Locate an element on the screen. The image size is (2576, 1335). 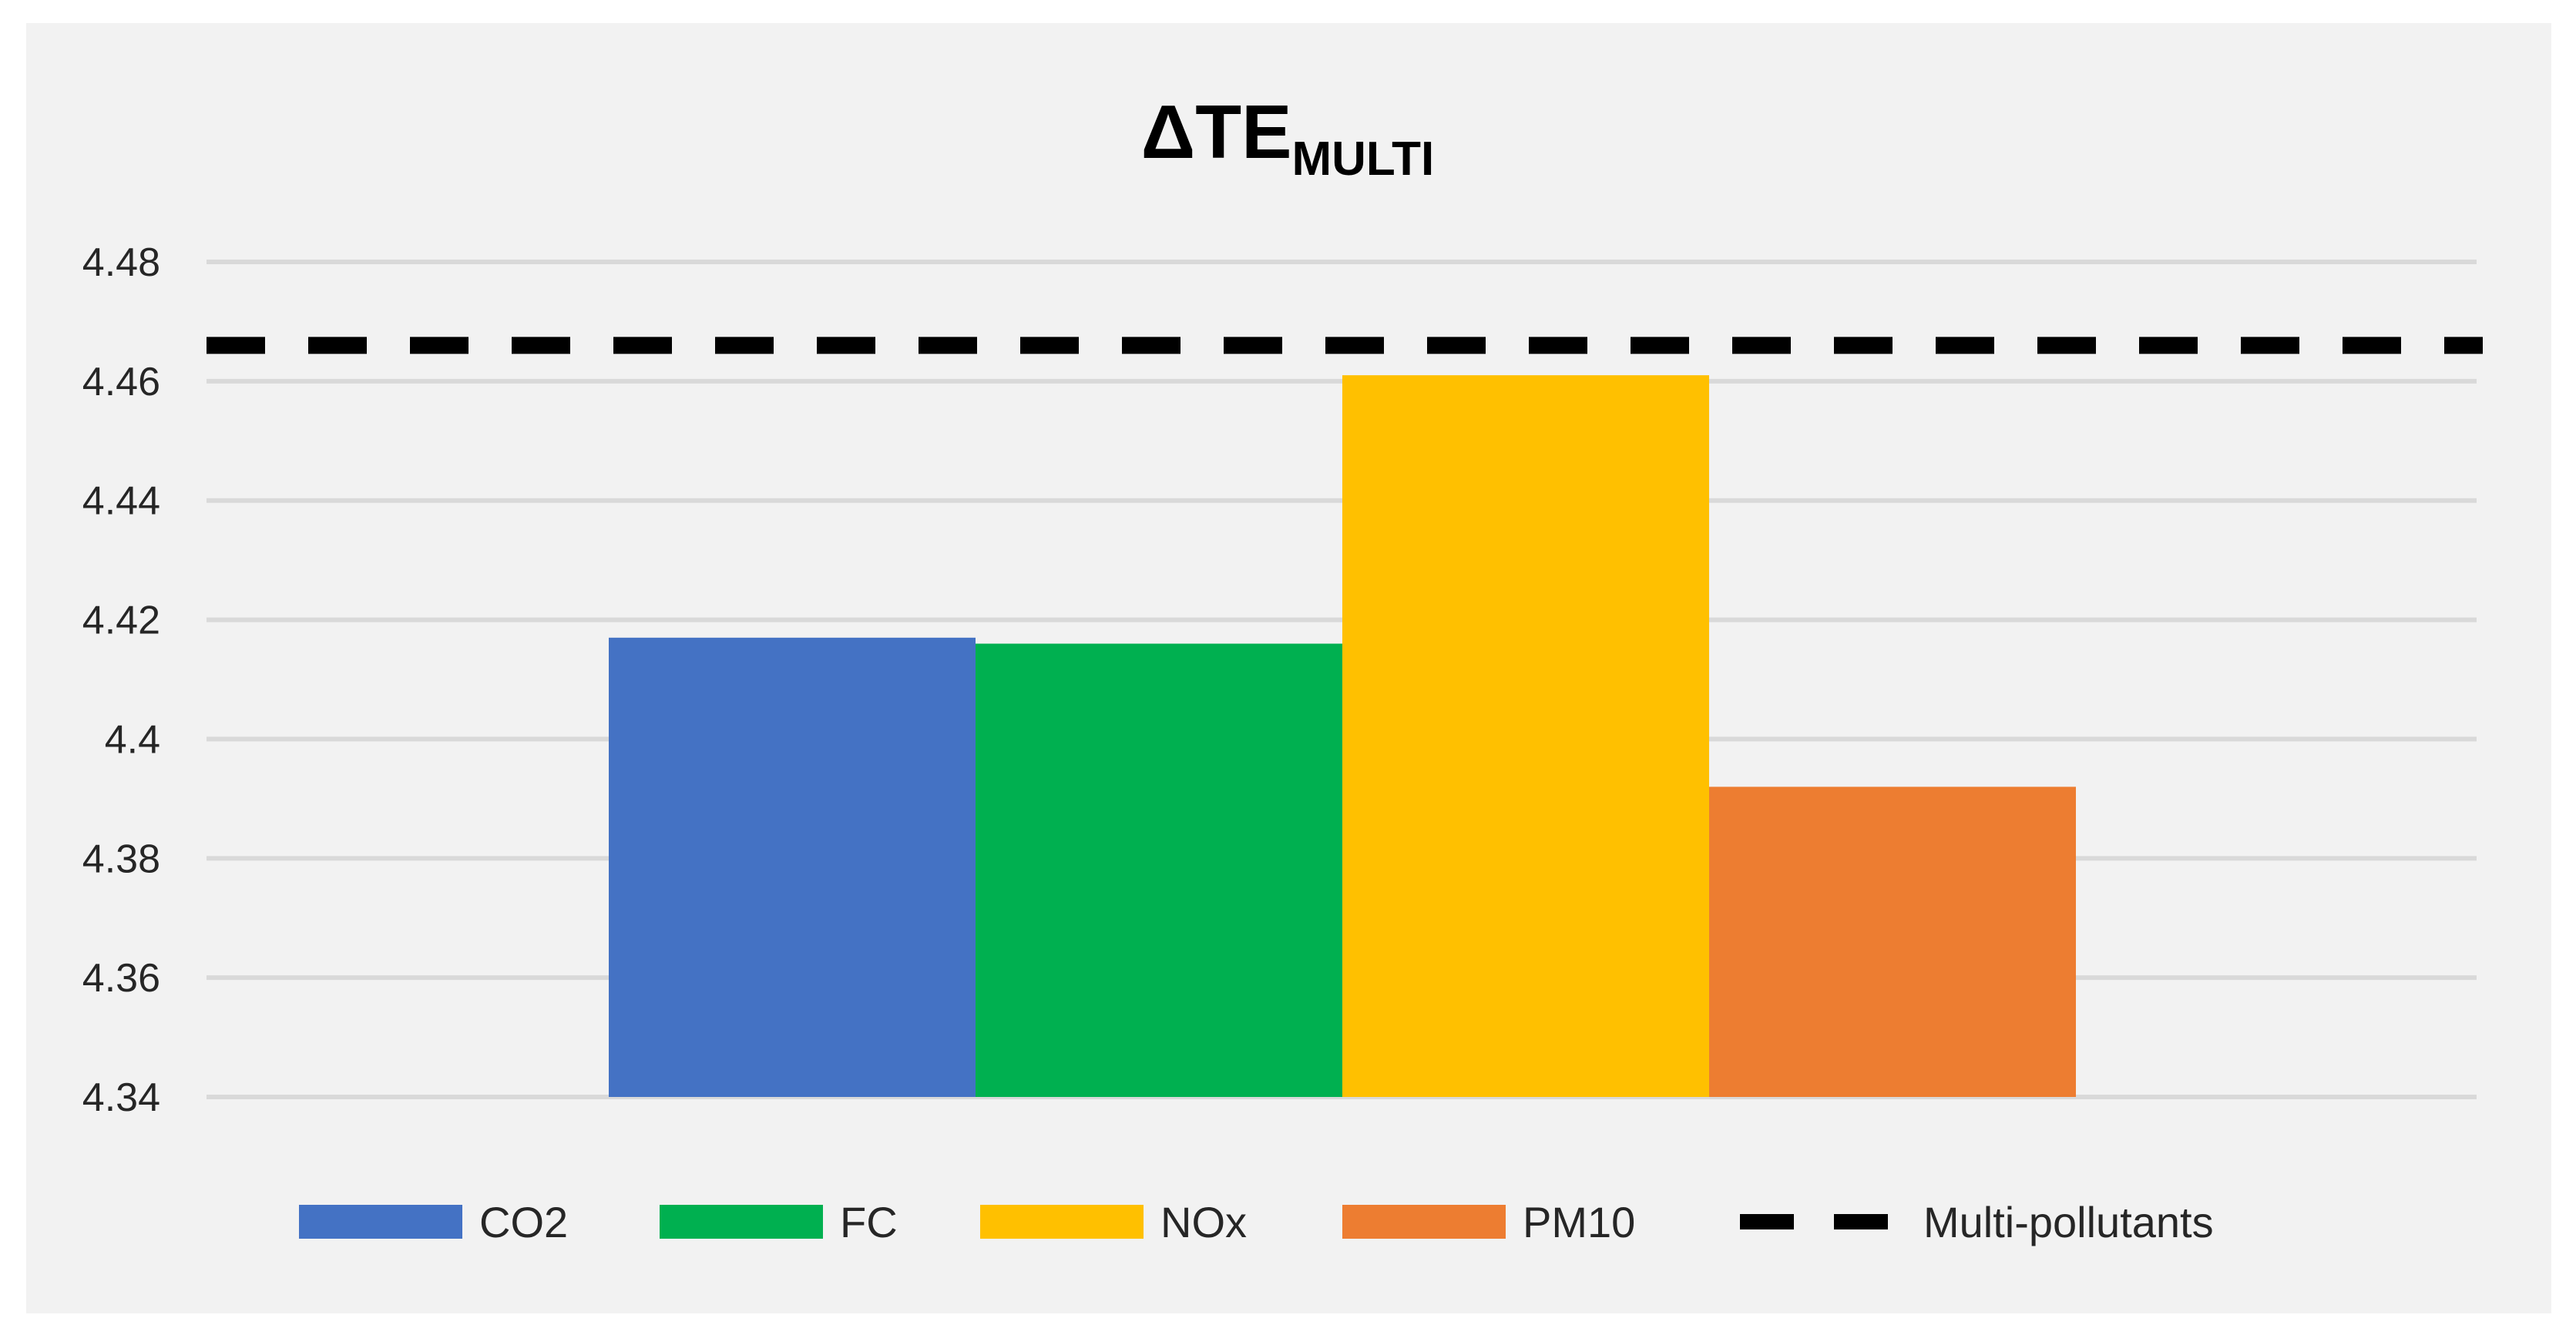
legend-label-nox: NOx is located at coordinates (1203, 1222).